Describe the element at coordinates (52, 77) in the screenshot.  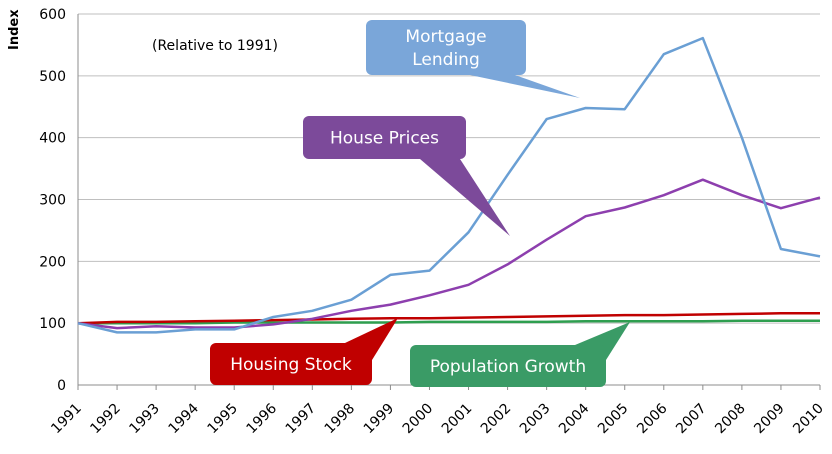
I see `y-tick-label: 500` at that location.